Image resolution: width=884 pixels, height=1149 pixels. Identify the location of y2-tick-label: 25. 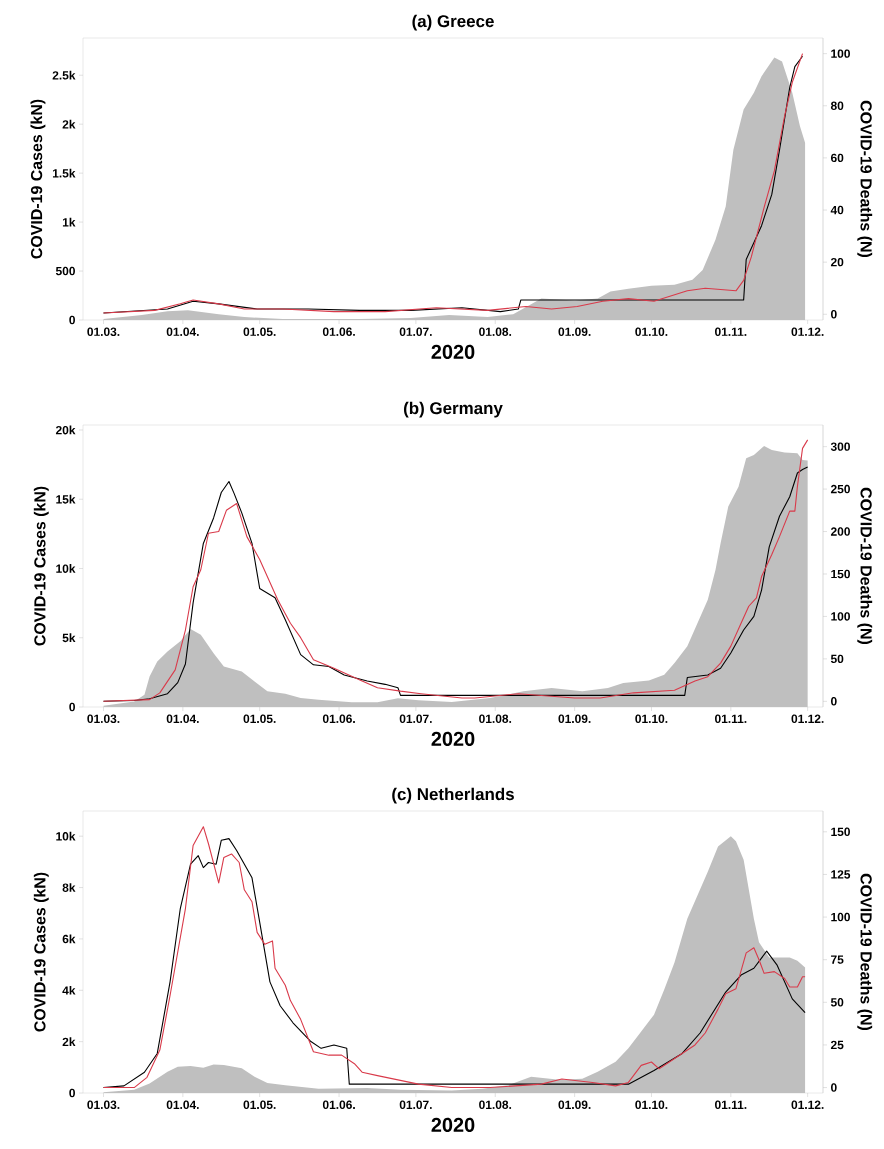
(837, 1045).